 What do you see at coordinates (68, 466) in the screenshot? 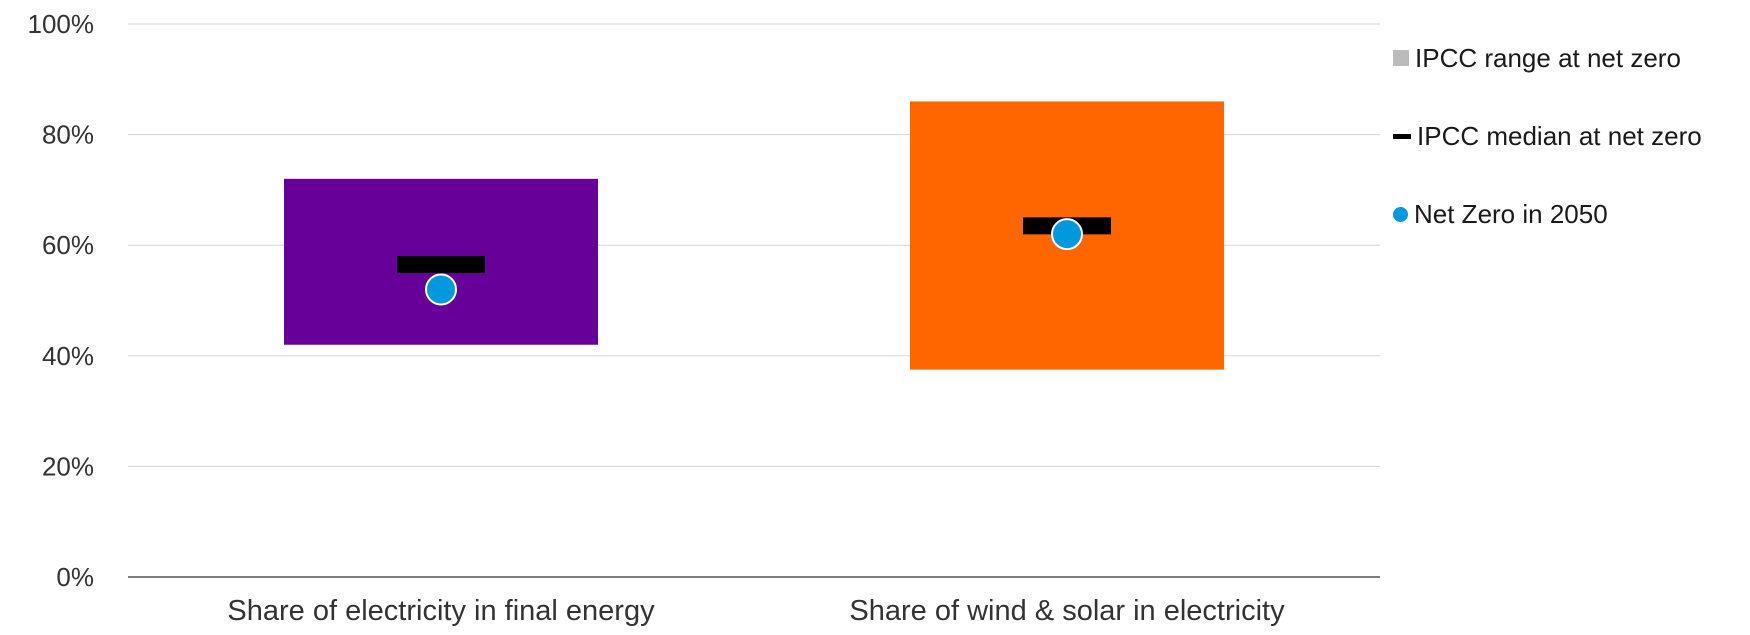
I see `y-tick-label: 20%` at bounding box center [68, 466].